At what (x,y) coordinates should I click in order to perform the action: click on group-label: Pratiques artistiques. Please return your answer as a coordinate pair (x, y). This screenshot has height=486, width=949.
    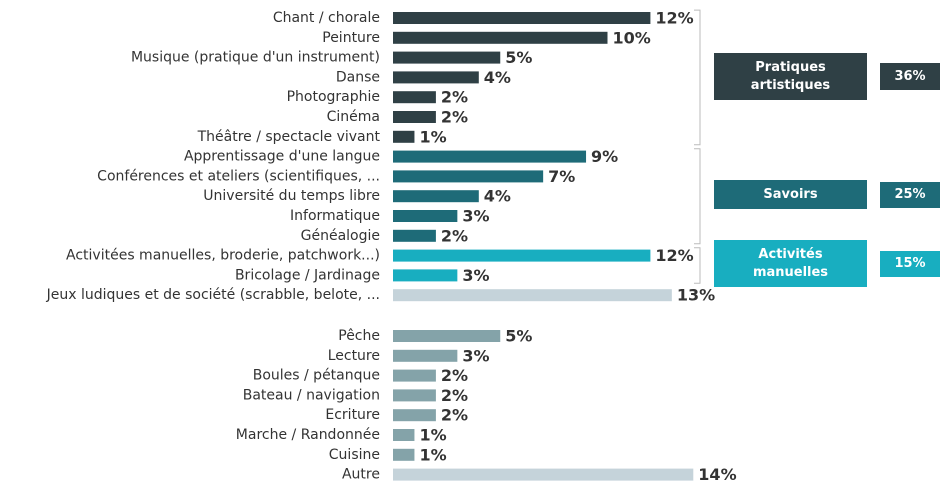
    Looking at the image, I should click on (790, 76).